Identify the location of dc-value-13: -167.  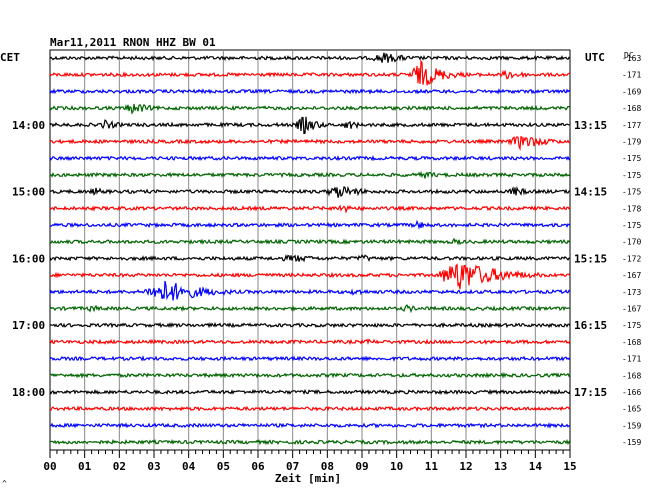
(631, 275).